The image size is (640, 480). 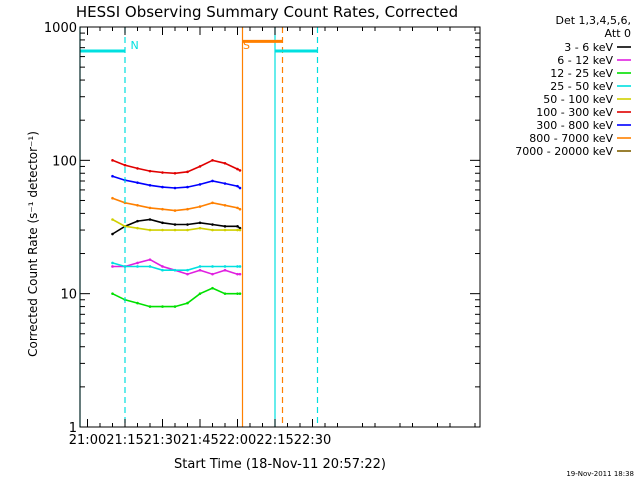 What do you see at coordinates (246, 45) in the screenshot?
I see `flag-label-s: S` at bounding box center [246, 45].